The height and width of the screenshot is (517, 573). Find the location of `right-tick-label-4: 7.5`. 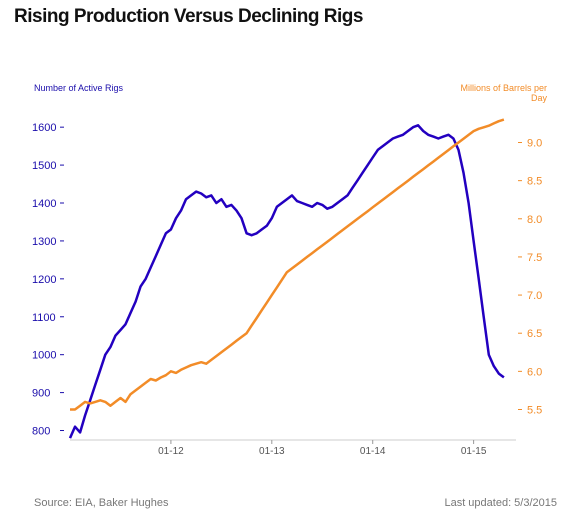

right-tick-label-4: 7.5 is located at coordinates (534, 258).